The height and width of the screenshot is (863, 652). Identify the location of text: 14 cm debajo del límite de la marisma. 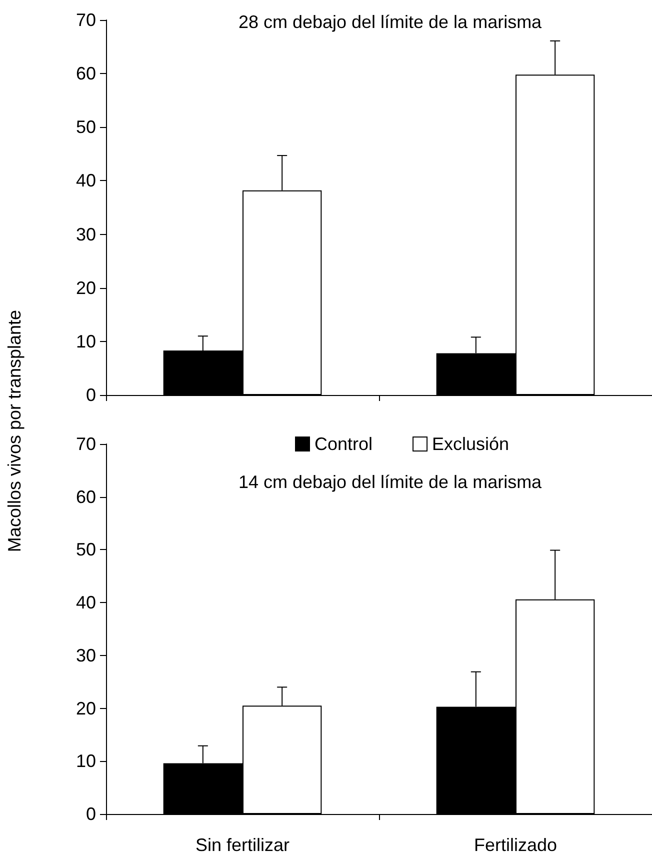
(390, 482).